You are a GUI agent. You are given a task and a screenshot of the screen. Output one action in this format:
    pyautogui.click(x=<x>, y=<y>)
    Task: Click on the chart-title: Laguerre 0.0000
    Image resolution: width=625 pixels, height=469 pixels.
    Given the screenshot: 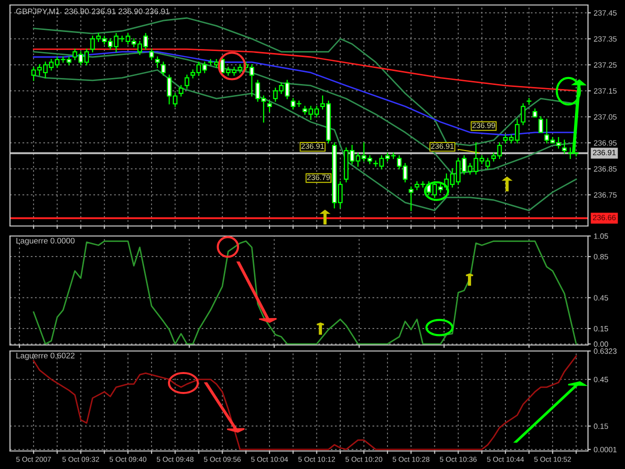 What is the action you would take?
    pyautogui.click(x=45, y=242)
    